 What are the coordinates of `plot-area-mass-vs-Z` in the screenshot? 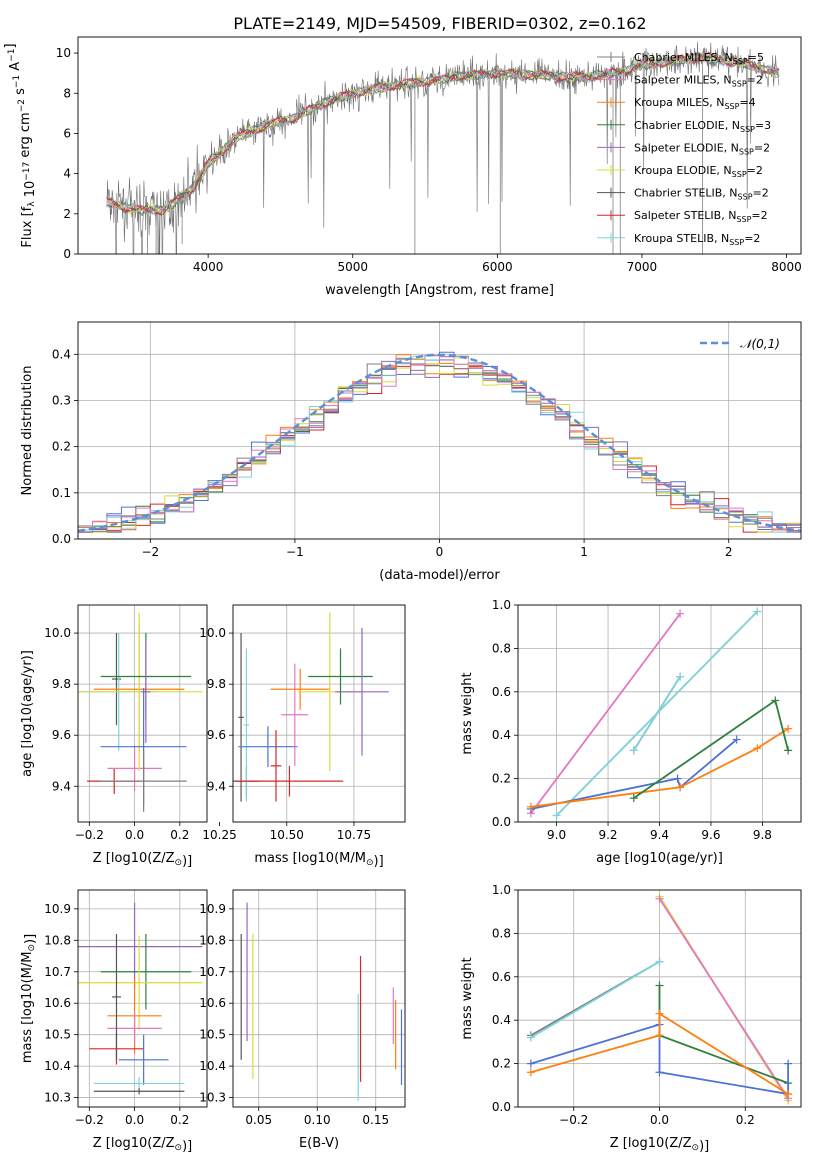 It's located at (142, 998).